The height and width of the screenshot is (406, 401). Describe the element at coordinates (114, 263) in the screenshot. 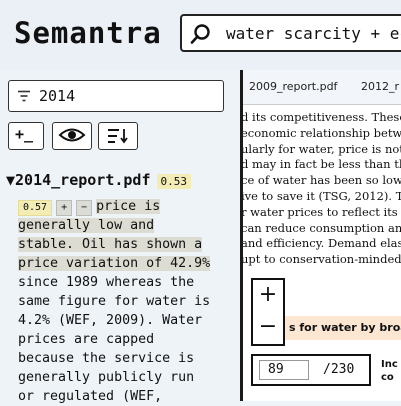

I see `snippet-line: price variation of 42.9%` at that location.